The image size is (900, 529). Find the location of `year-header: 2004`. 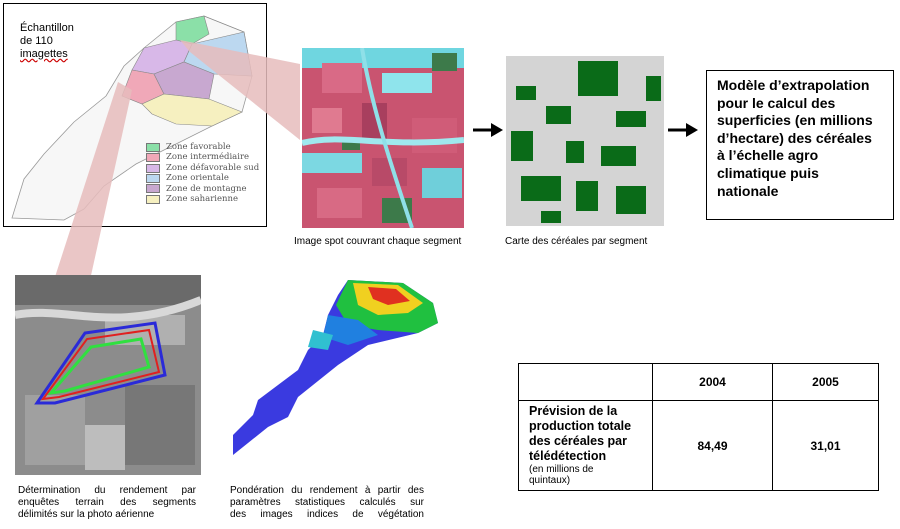

year-header: 2004 is located at coordinates (712, 382).